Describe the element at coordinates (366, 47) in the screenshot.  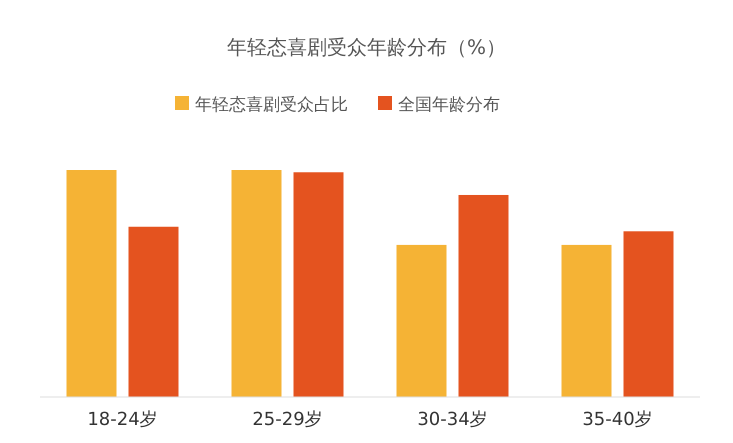
I see `chart-title: 年轻态喜剧受众年龄分布（%）` at that location.